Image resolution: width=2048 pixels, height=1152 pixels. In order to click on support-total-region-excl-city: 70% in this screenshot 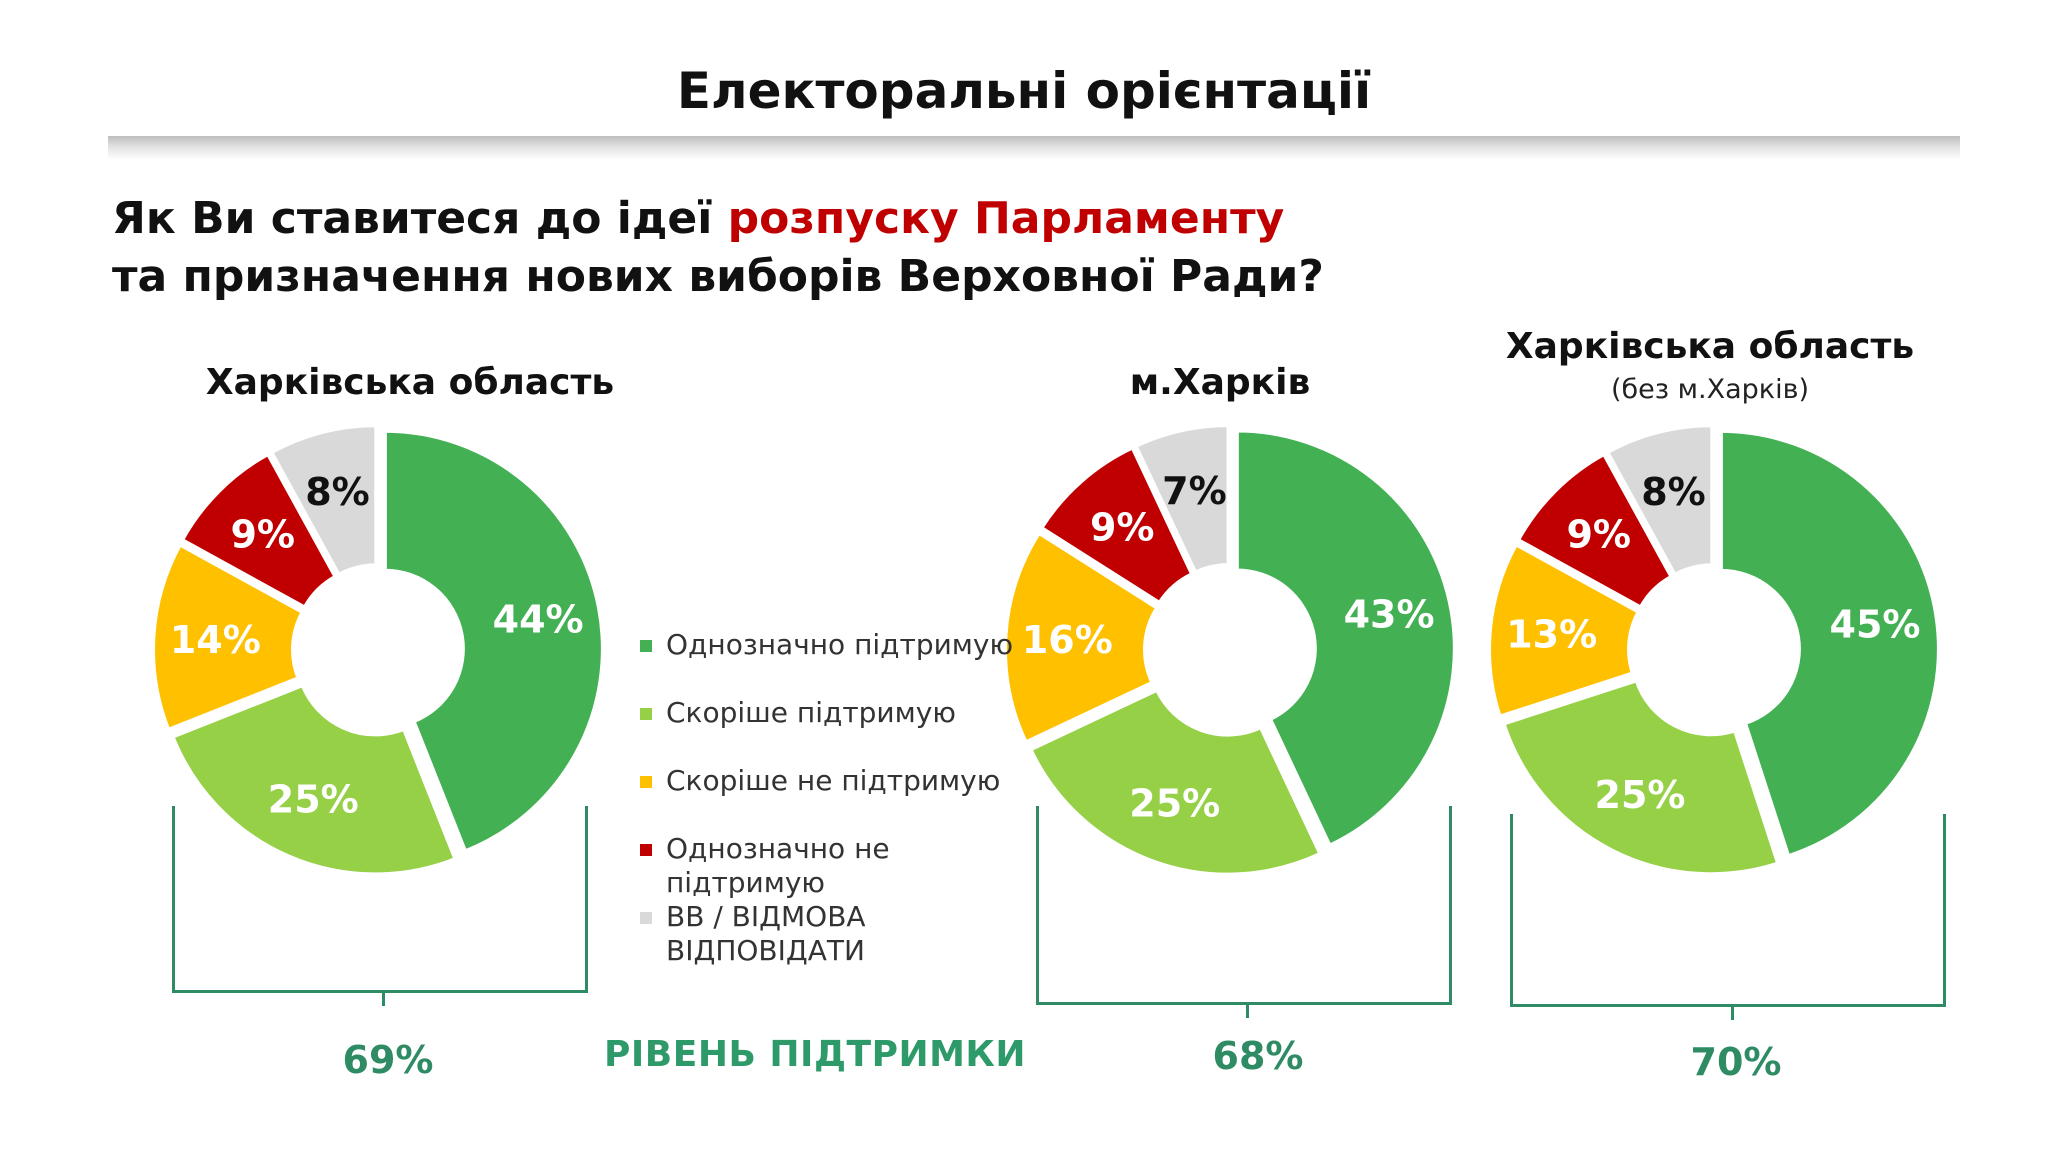, I will do `click(1736, 1062)`.